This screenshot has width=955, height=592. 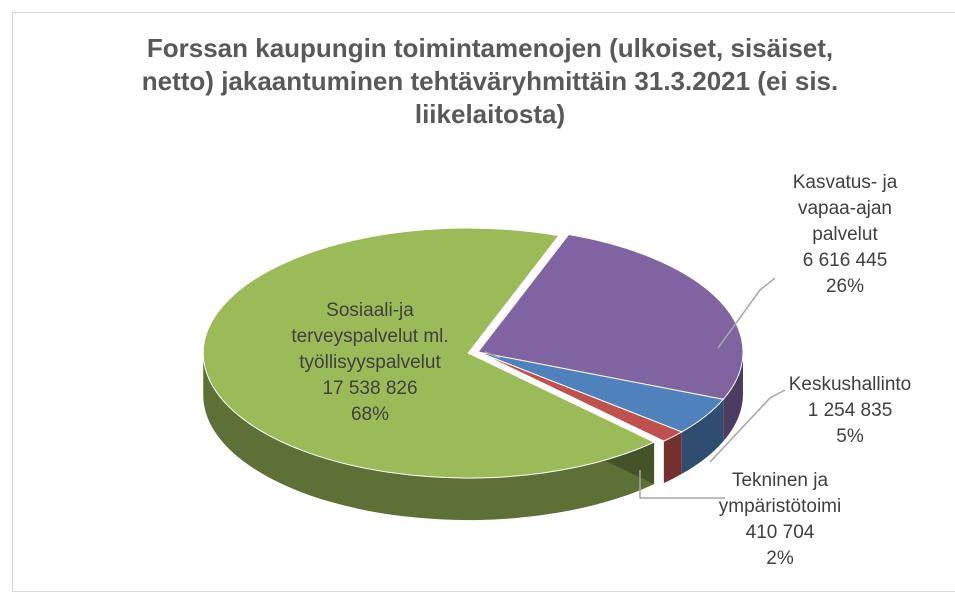 I want to click on data-label: Tekninen ja ympäristötoimi 410 704 2%, so click(x=780, y=520).